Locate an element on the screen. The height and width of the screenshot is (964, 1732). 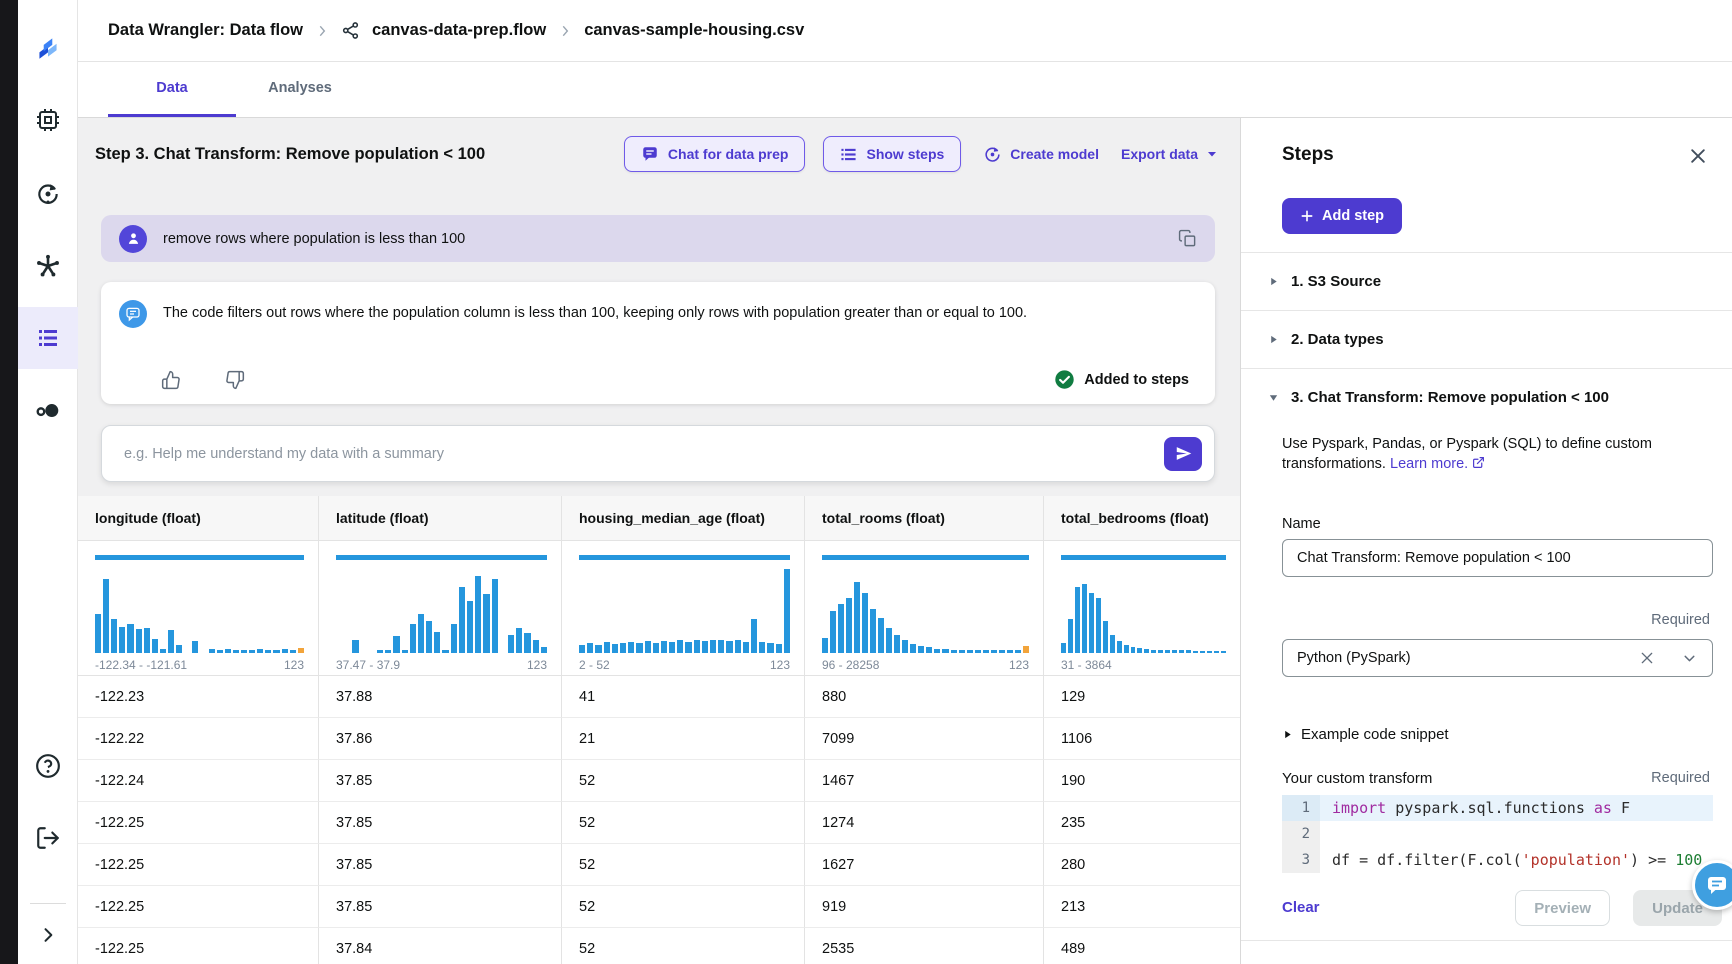
logout-icon is located at coordinates (48, 838).